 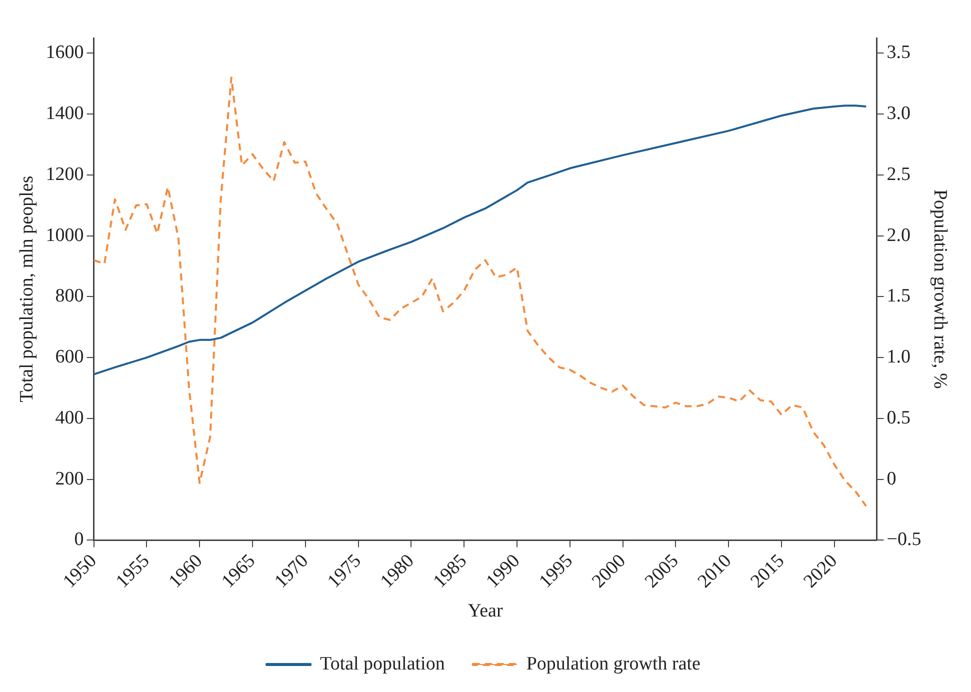 What do you see at coordinates (898, 53) in the screenshot?
I see `y2-tick-label: 3.5` at bounding box center [898, 53].